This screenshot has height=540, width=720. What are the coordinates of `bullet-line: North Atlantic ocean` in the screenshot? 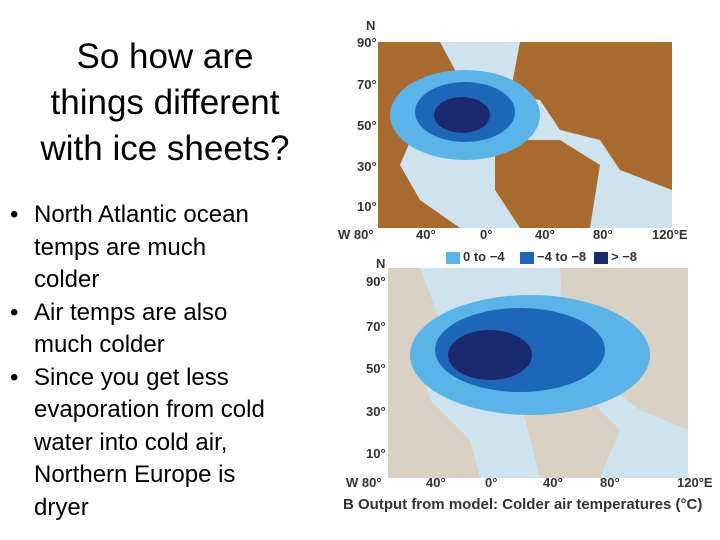 It's located at (141, 214).